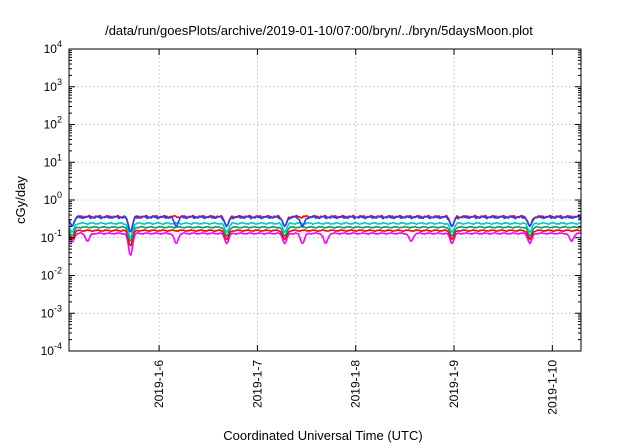 This screenshot has height=448, width=640. I want to click on y-tick-label: 10⁴, so click(53, 47).